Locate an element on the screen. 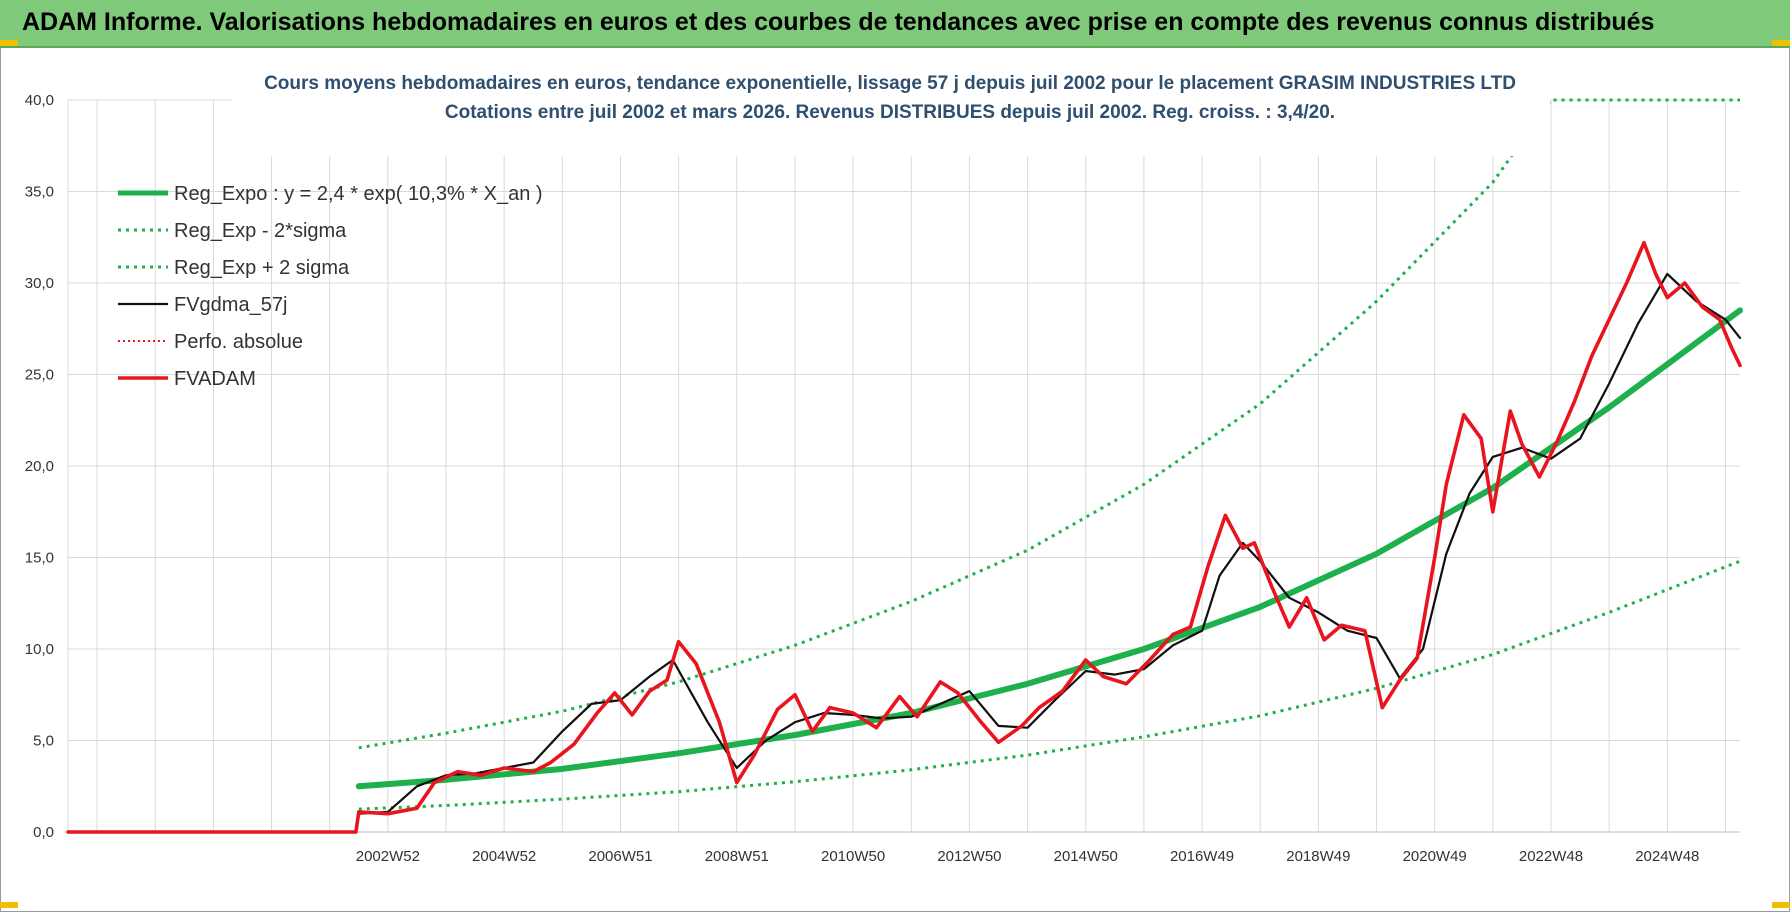 This screenshot has width=1790, height=912. y-tick-label: 5,0 is located at coordinates (43, 741).